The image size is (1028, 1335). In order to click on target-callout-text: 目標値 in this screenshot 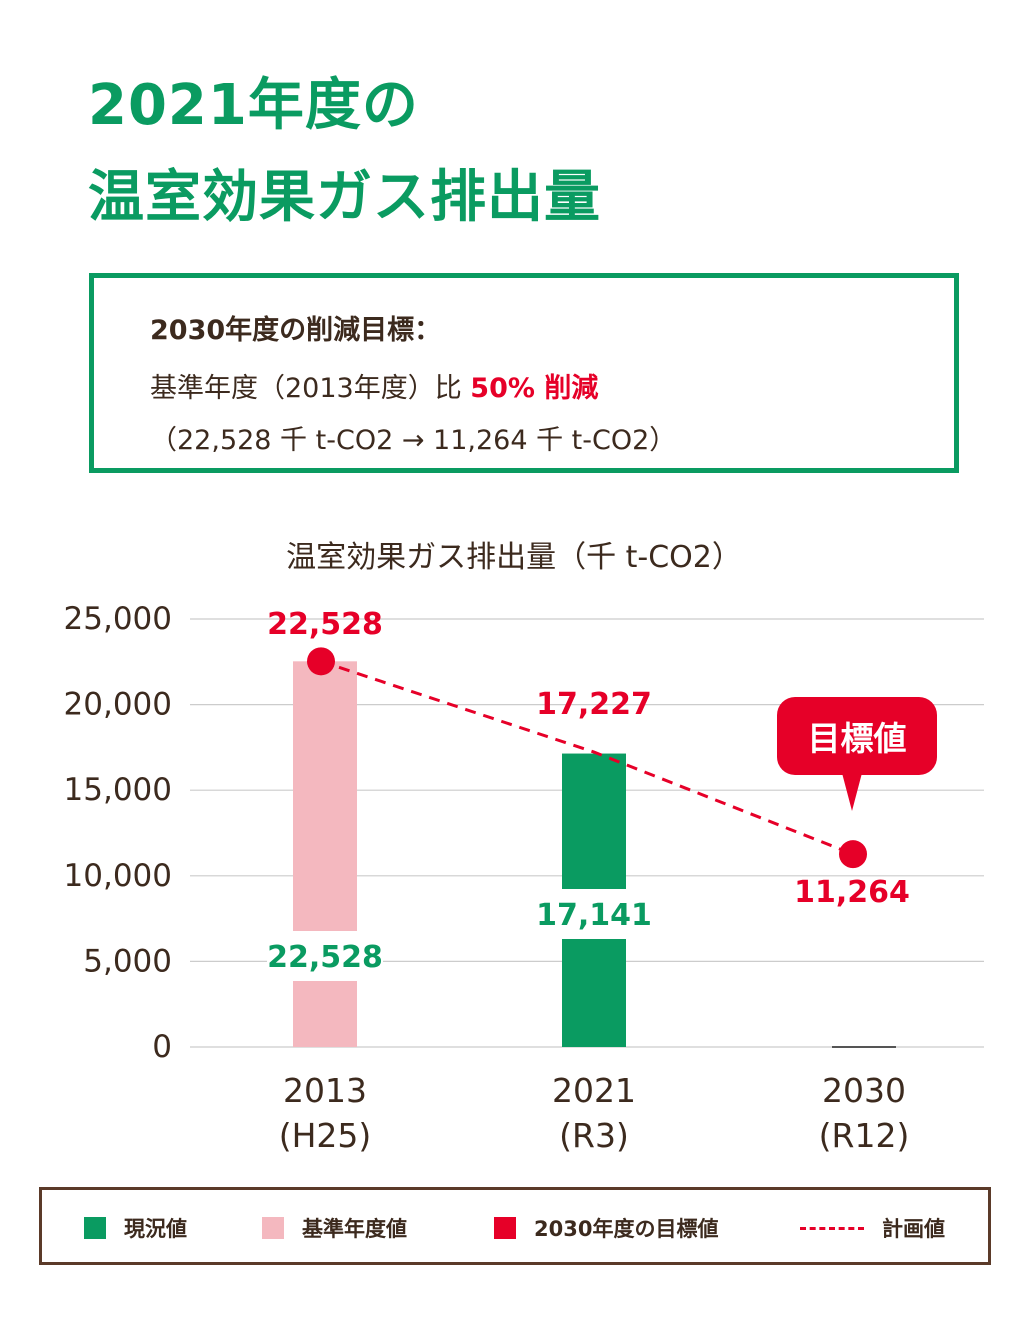, I will do `click(857, 738)`.